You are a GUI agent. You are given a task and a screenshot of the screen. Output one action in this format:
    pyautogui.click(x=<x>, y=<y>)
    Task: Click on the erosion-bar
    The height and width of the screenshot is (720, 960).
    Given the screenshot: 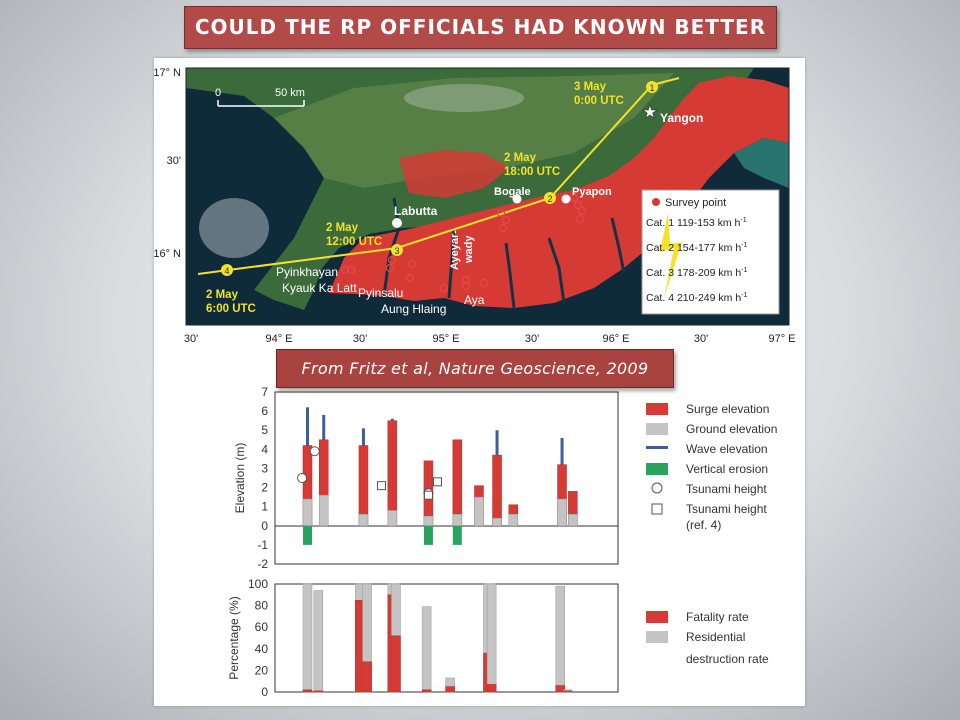 What is the action you would take?
    pyautogui.click(x=457, y=535)
    